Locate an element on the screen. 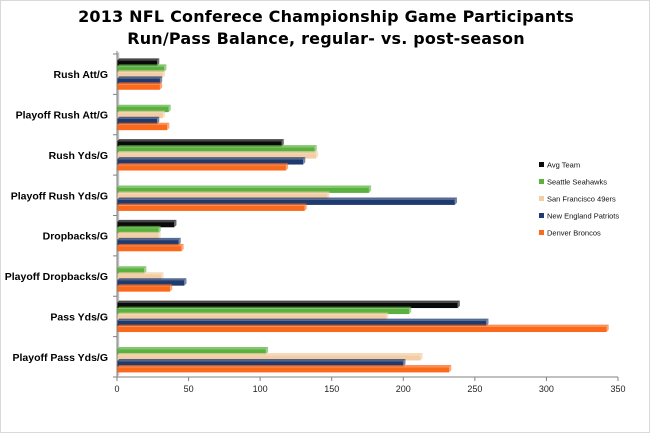 The image size is (650, 434). y-tick-label: Dropbacks/G is located at coordinates (75, 237).